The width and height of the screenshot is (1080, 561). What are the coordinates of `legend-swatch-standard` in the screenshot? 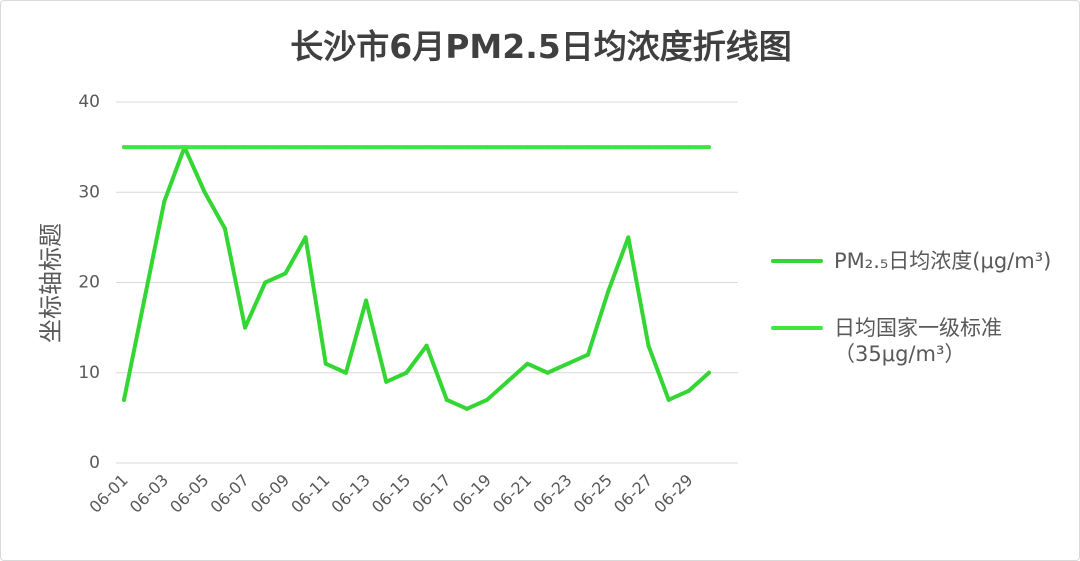 It's located at (797, 328).